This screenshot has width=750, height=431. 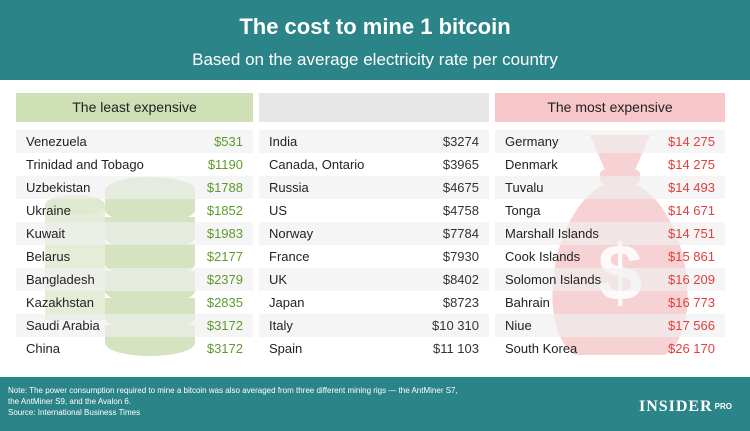 What do you see at coordinates (460, 210) in the screenshot?
I see `mining-cost-value: $4758` at bounding box center [460, 210].